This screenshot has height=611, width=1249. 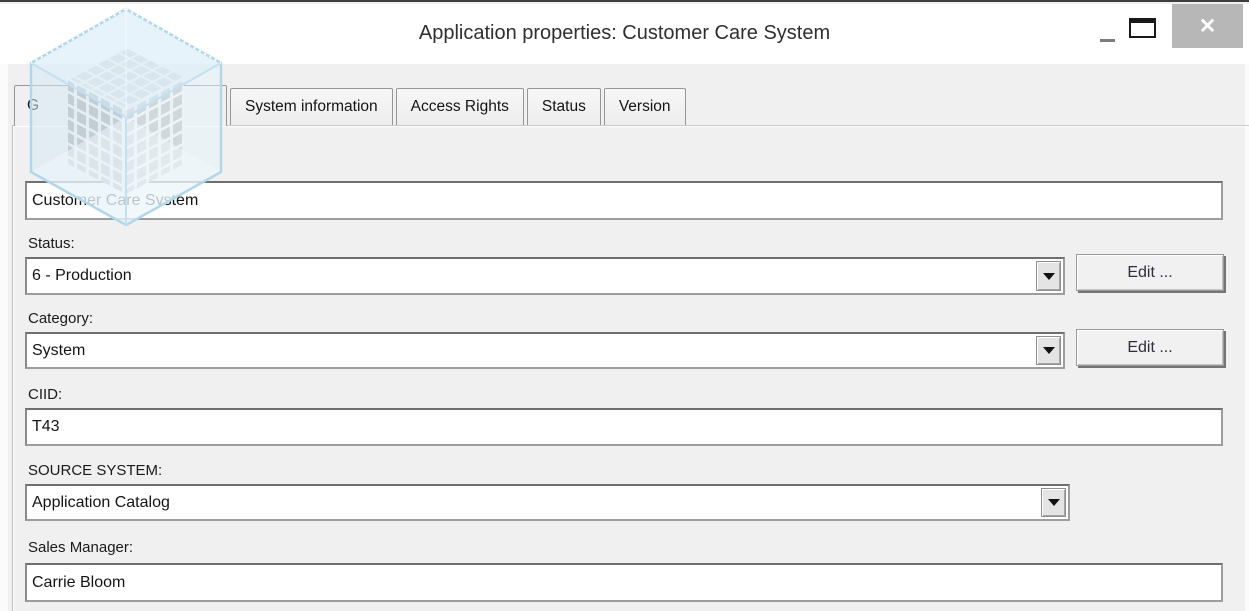 I want to click on status-combobox: 6 - Production, so click(x=545, y=276).